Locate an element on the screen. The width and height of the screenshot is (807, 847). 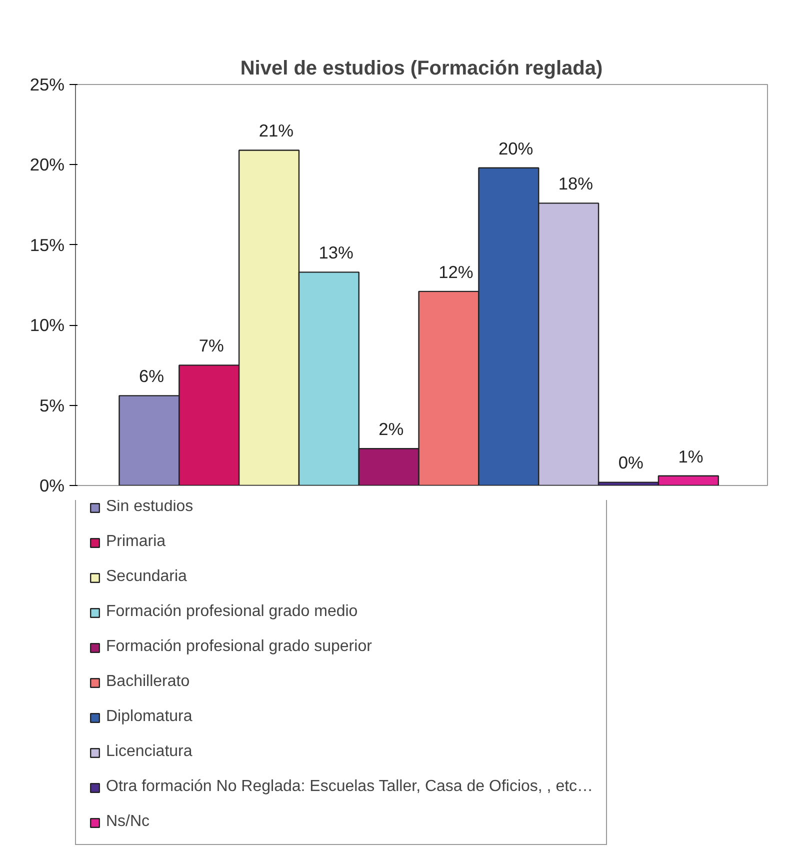
legend-label: Primaria is located at coordinates (136, 542).